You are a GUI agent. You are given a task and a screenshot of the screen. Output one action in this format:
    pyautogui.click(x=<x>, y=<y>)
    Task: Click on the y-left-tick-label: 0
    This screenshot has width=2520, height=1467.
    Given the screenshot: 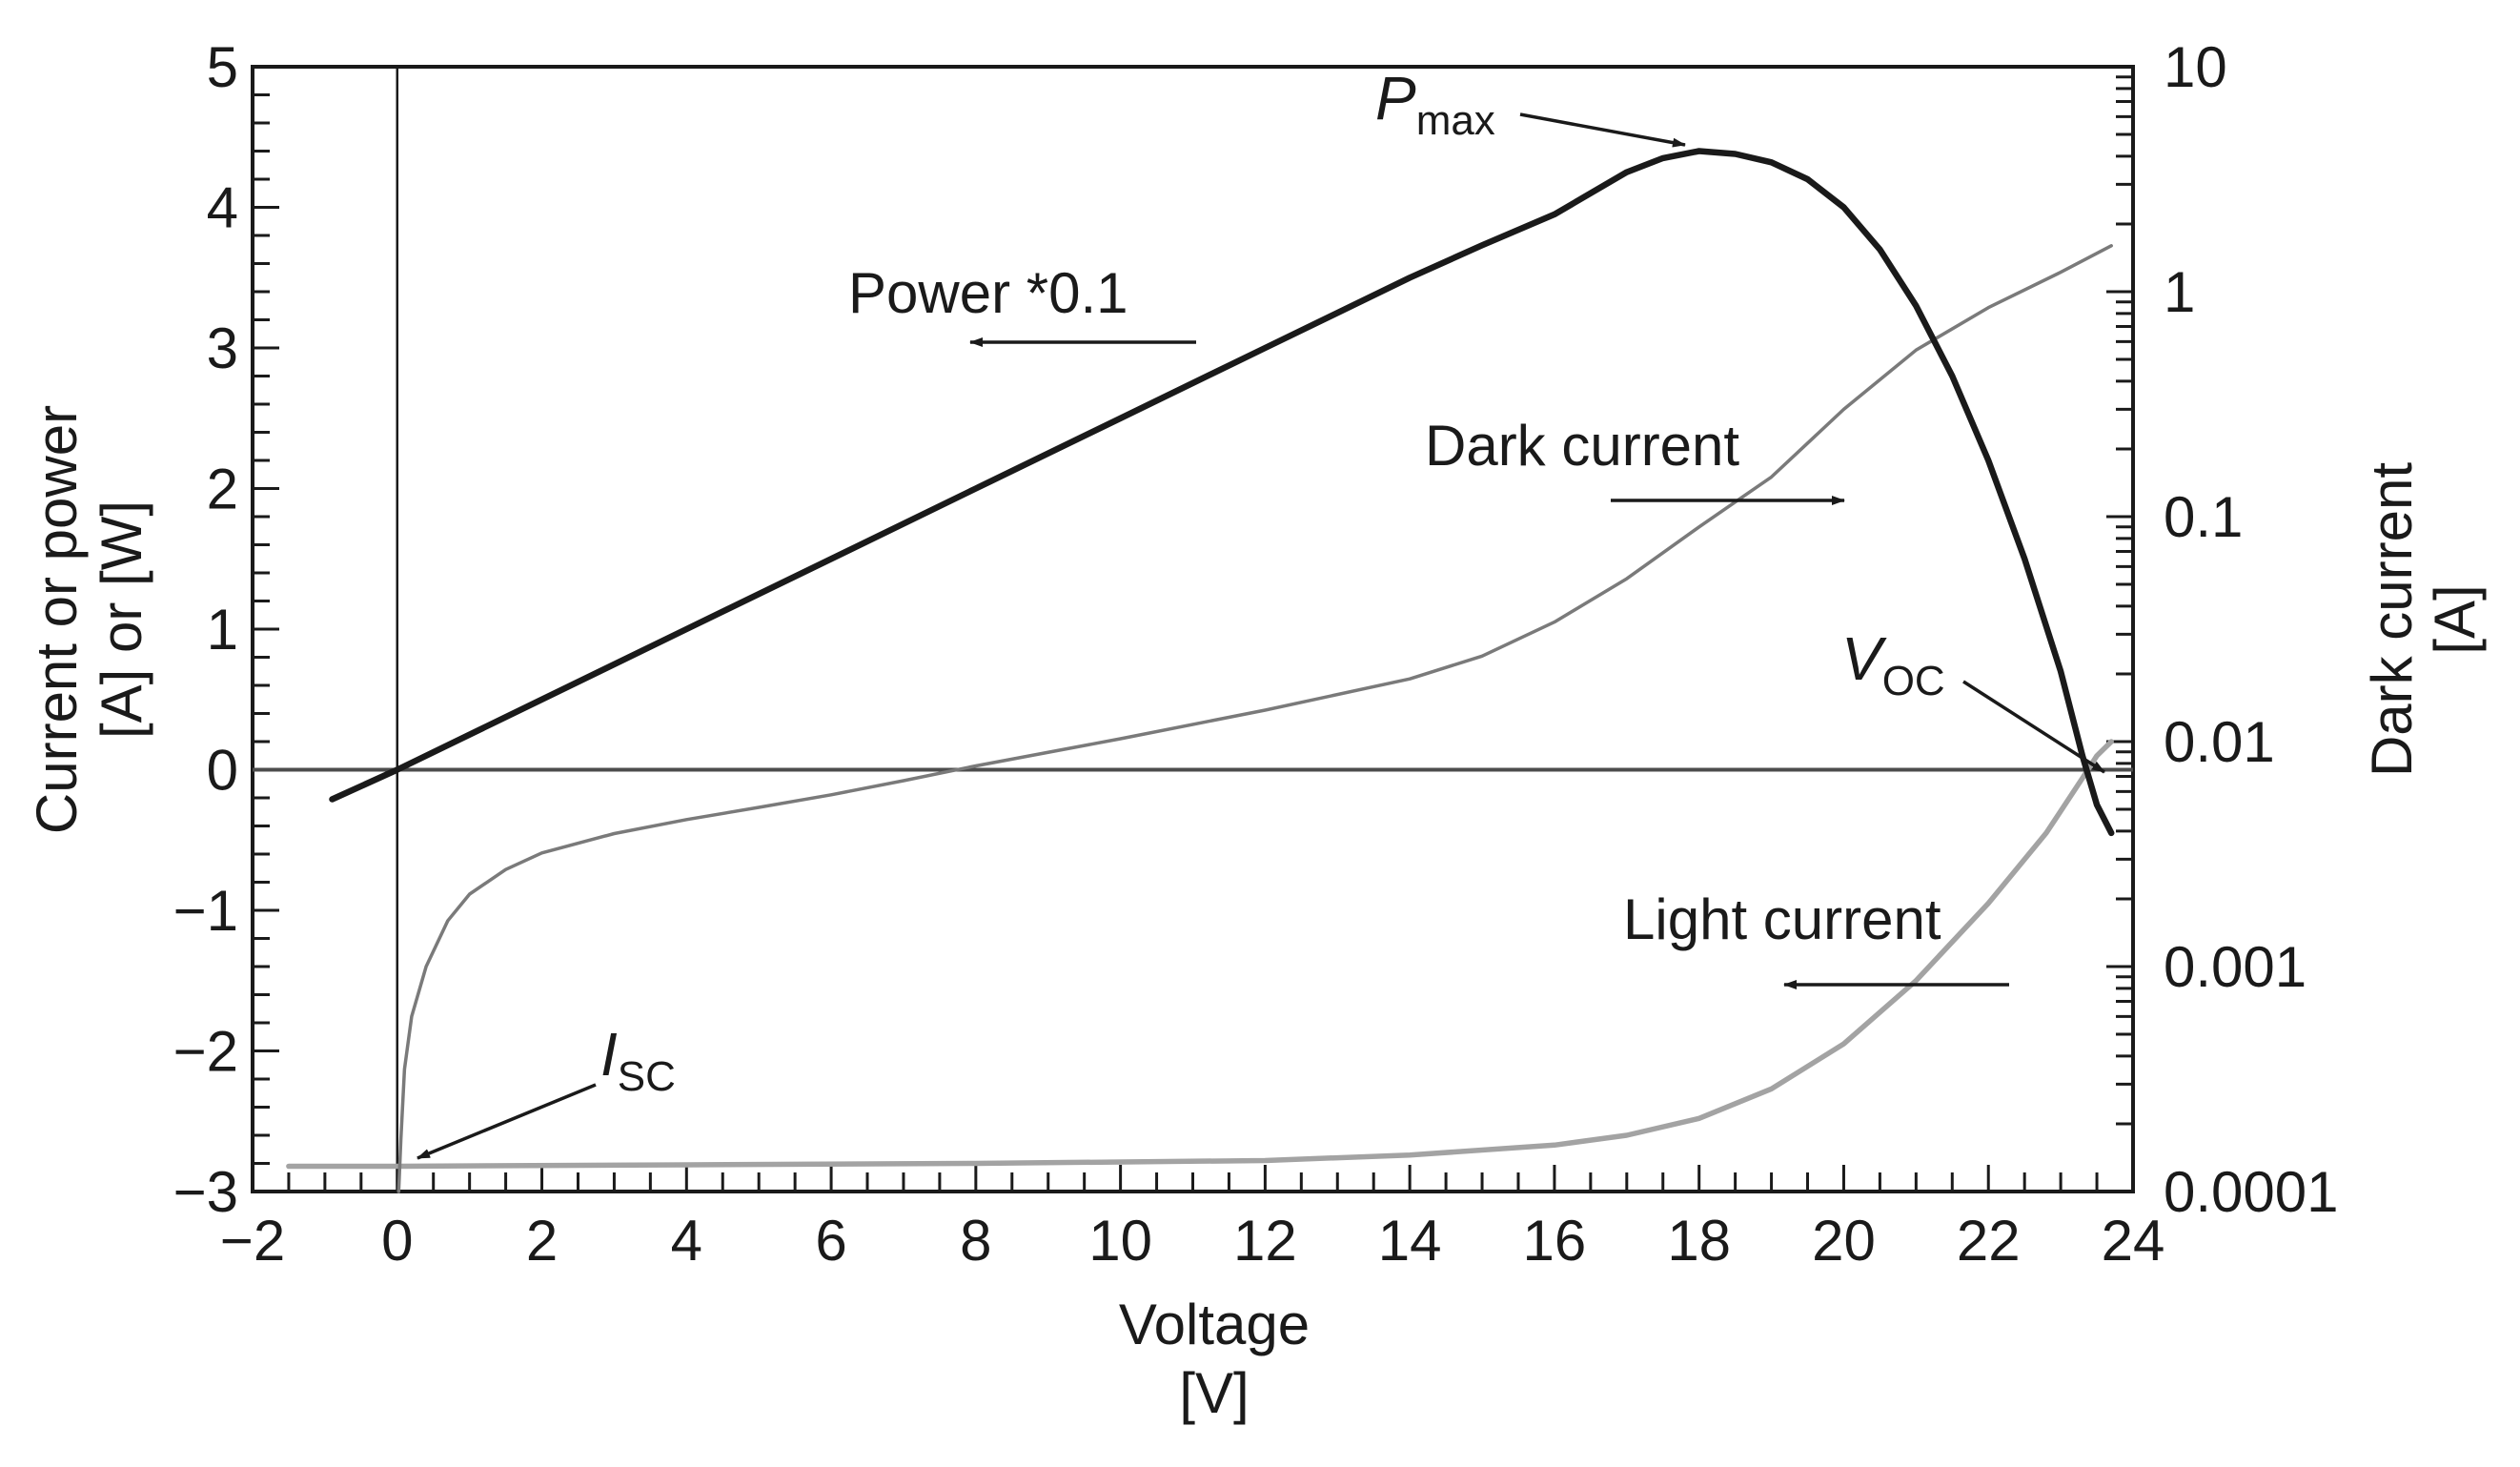 What is the action you would take?
    pyautogui.click(x=222, y=771)
    